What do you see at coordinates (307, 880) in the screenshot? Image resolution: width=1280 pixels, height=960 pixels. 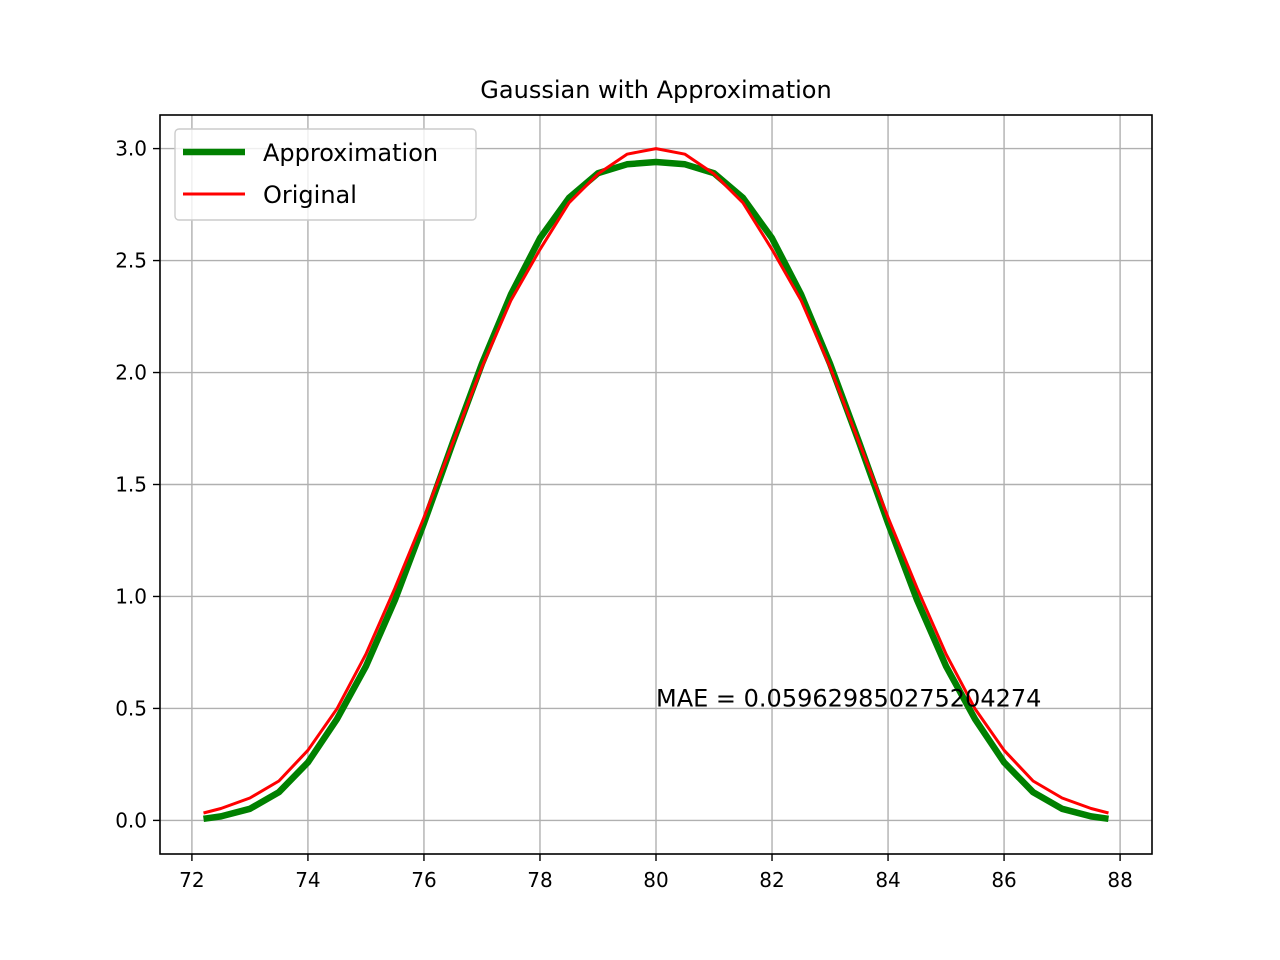 I see `x-tick-label: 74` at bounding box center [307, 880].